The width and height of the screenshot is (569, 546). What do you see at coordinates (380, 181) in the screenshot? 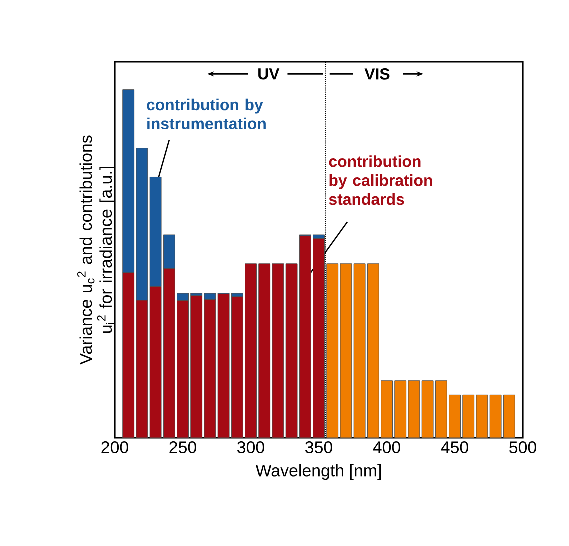
I see `text: contribution by calibration standards` at bounding box center [380, 181].